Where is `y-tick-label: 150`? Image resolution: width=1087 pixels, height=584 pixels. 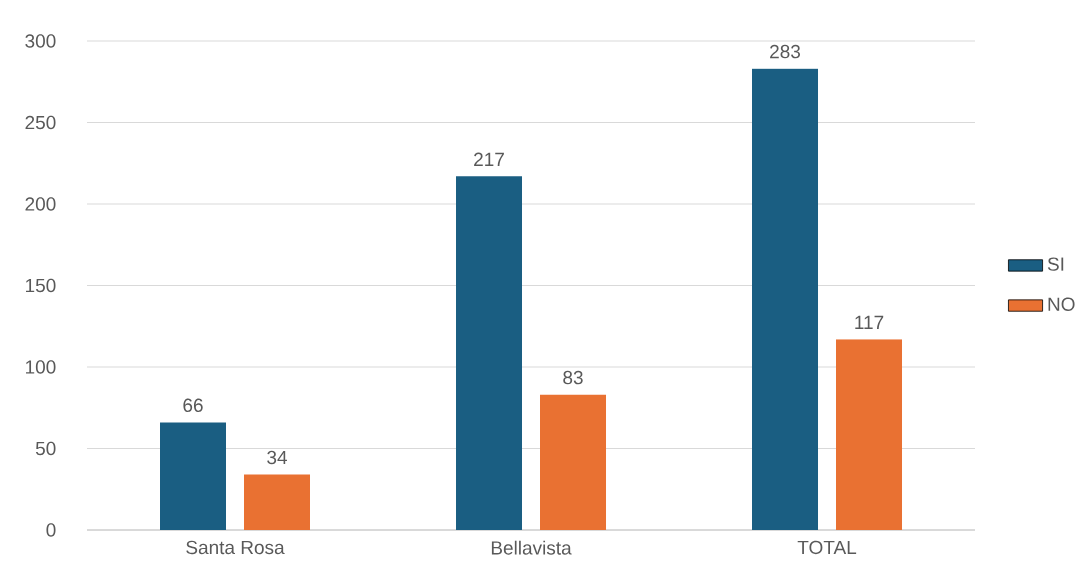 y-tick-label: 150 is located at coordinates (41, 285).